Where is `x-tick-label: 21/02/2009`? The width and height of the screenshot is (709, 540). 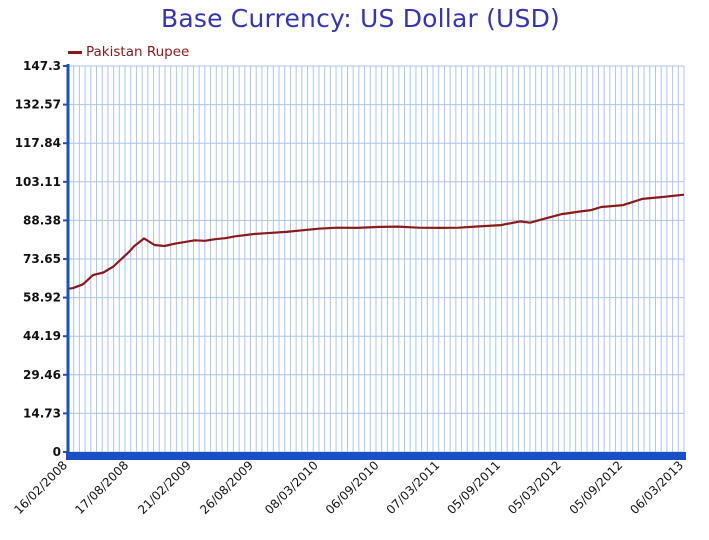
x-tick-label: 21/02/2009 is located at coordinates (164, 487).